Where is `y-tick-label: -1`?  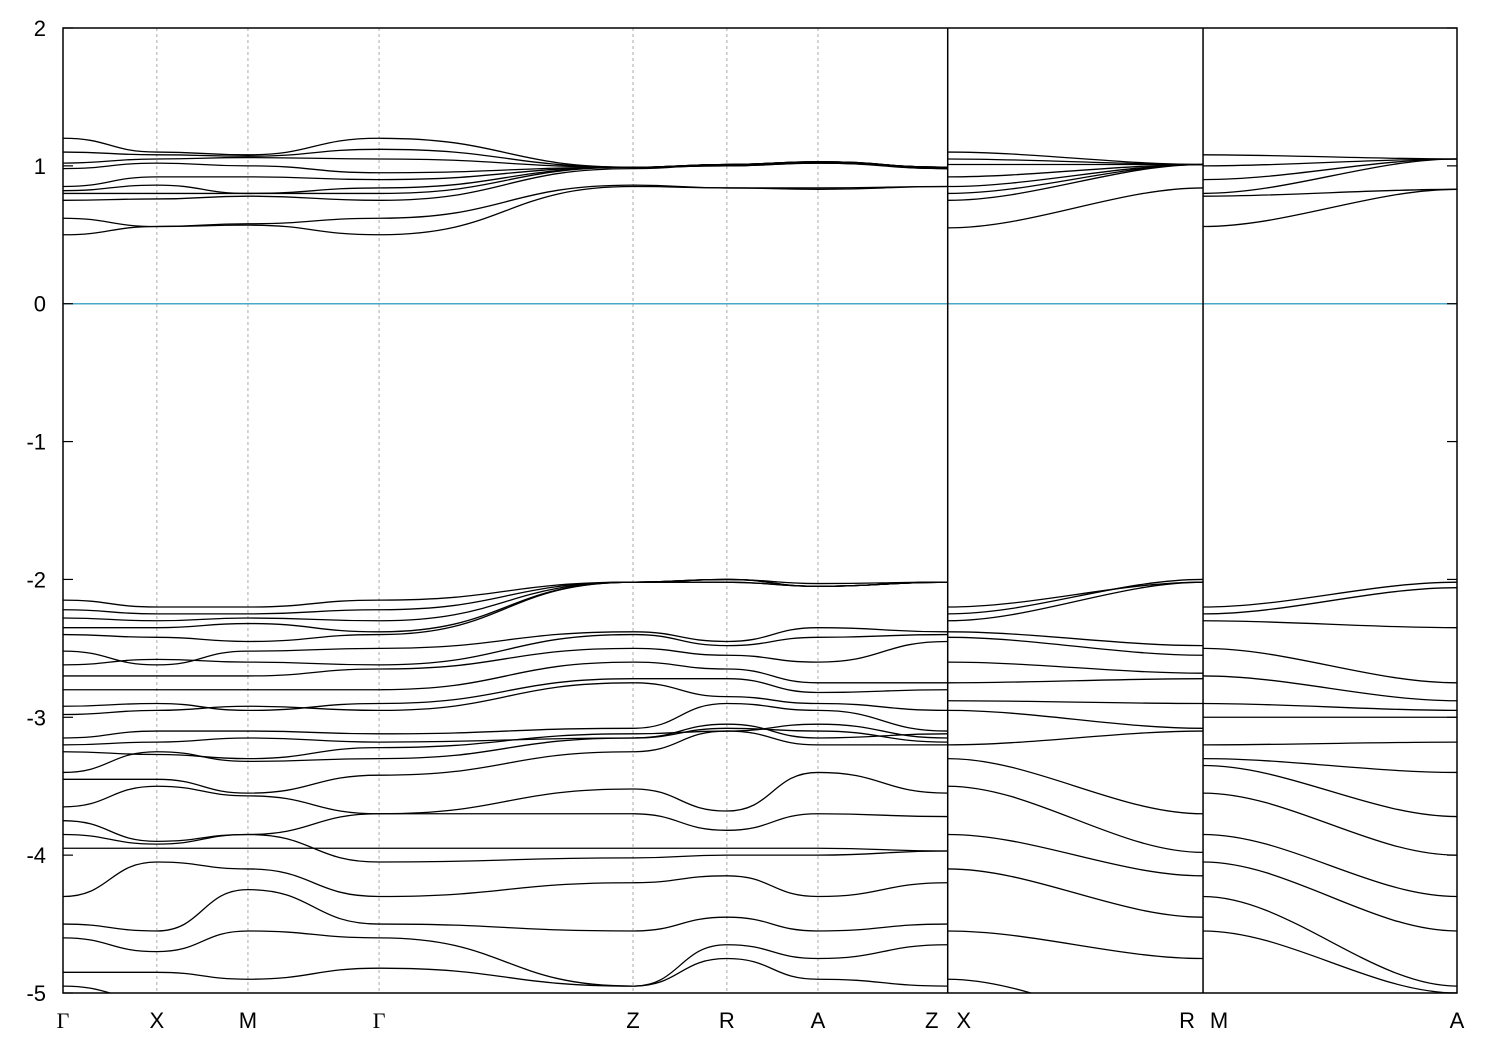
y-tick-label: -1 is located at coordinates (36, 442).